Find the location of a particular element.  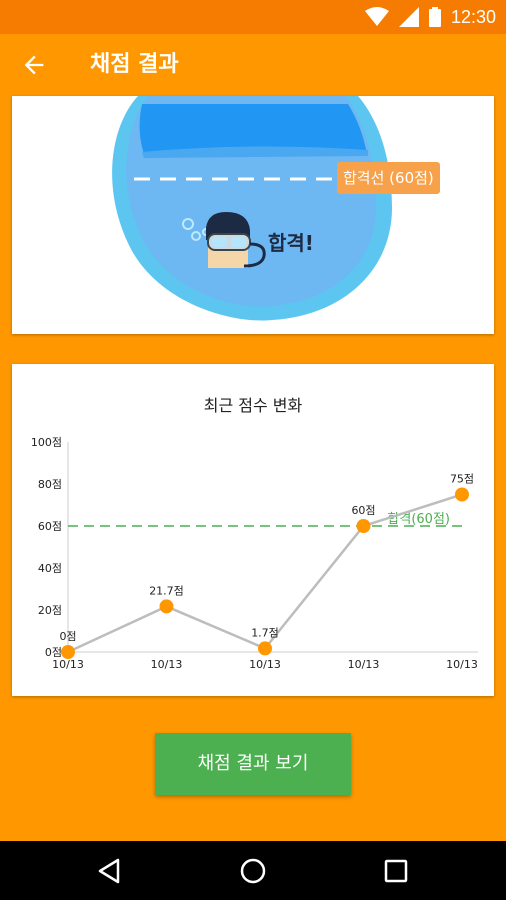

y-tick-label: 40점 is located at coordinates (50, 568).